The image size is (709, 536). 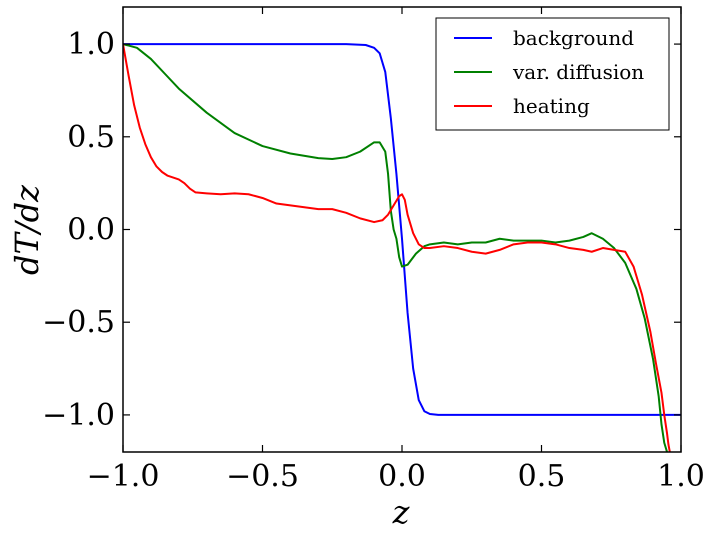 I want to click on legend-label-2: heating, so click(x=551, y=106).